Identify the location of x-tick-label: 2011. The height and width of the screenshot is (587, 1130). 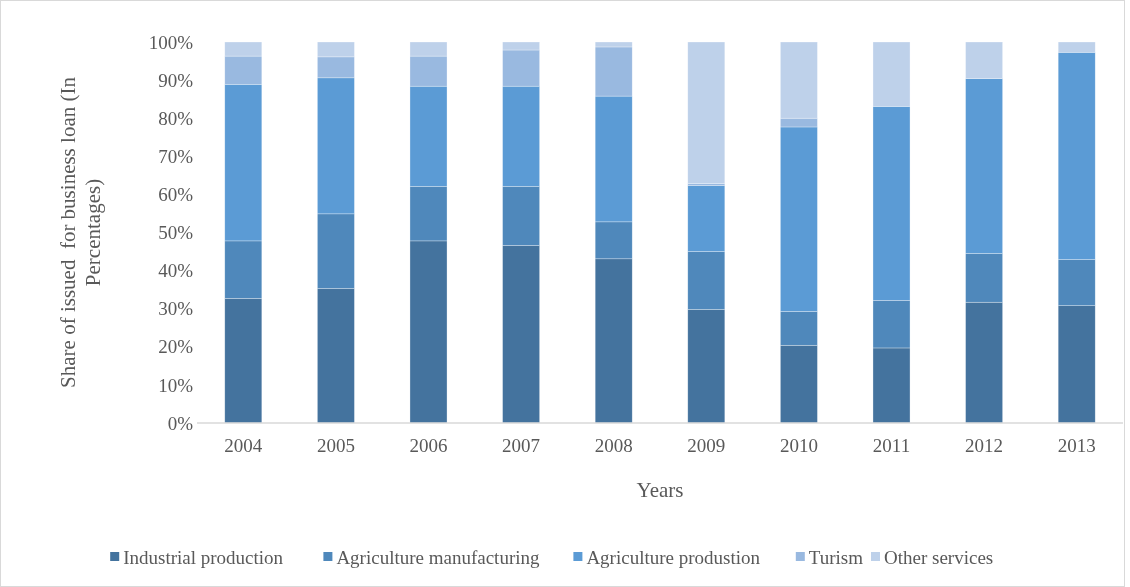
(891, 445).